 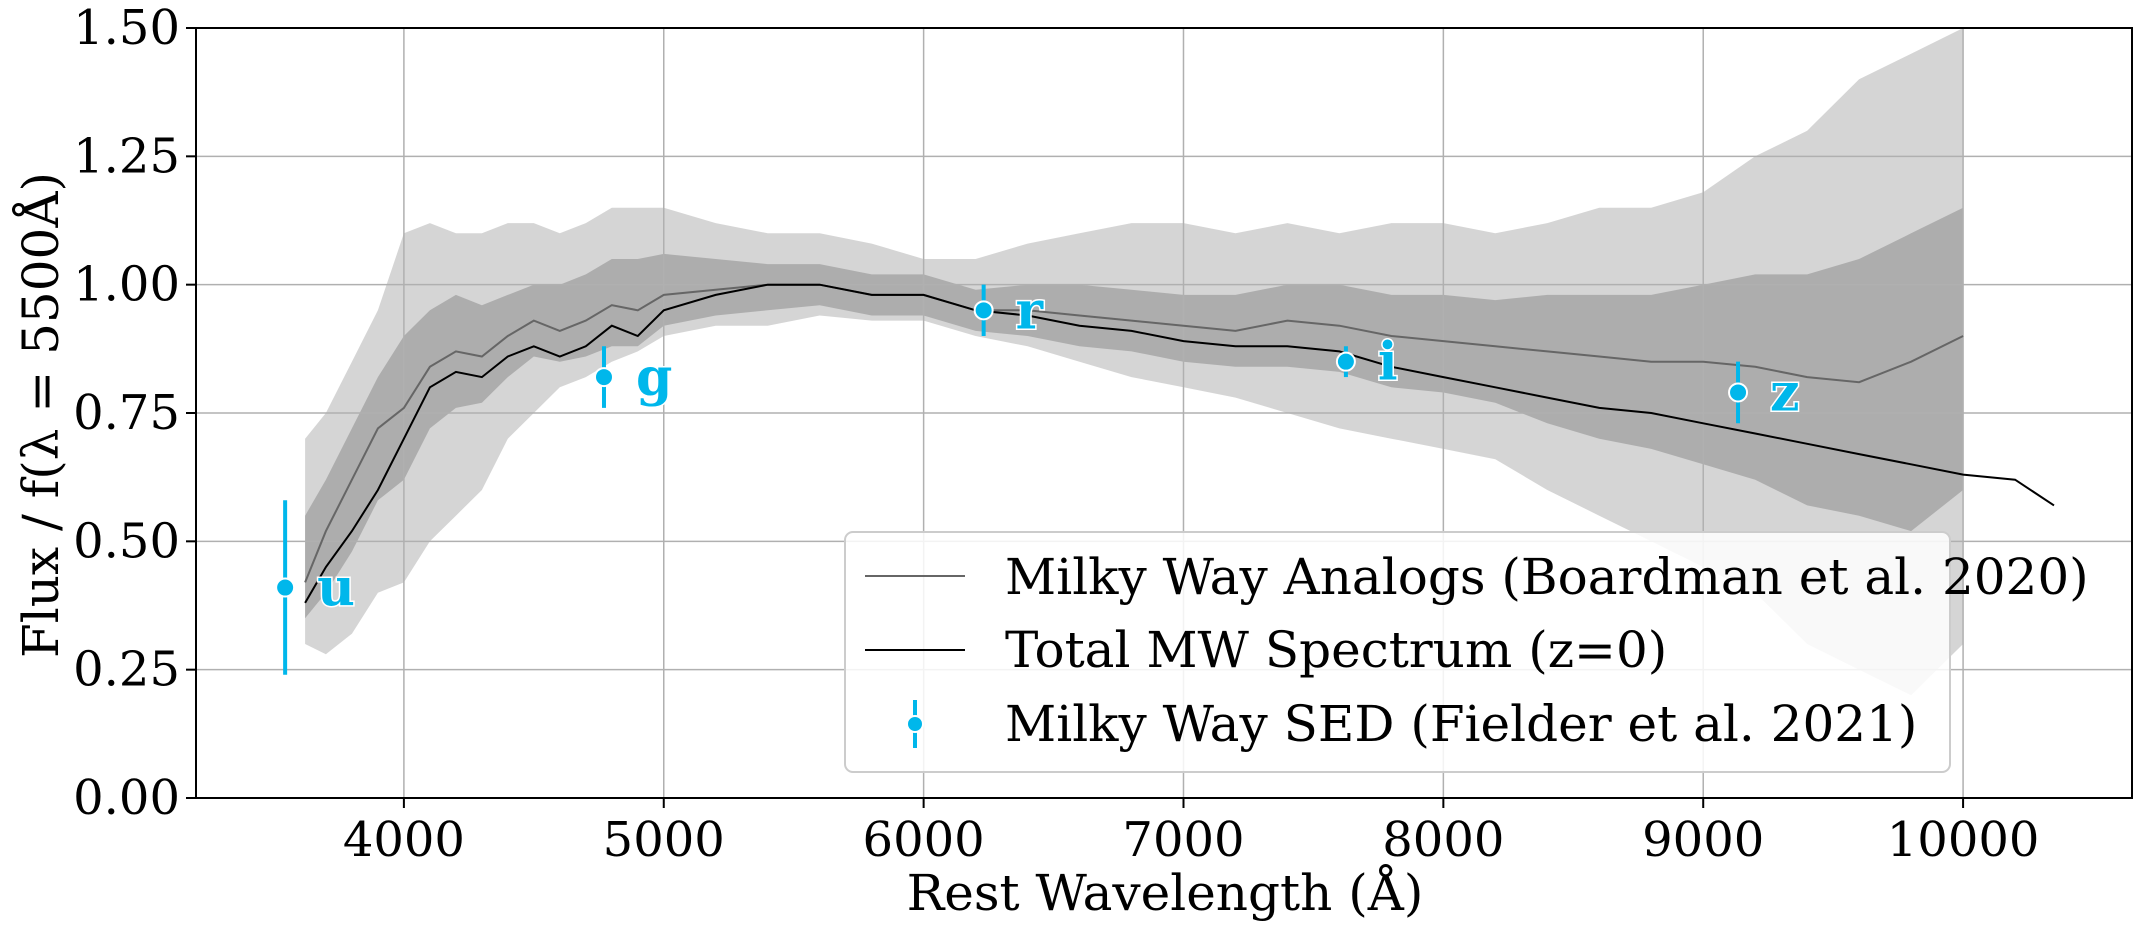 What do you see at coordinates (1443, 840) in the screenshot?
I see `x-tick-label: 8000` at bounding box center [1443, 840].